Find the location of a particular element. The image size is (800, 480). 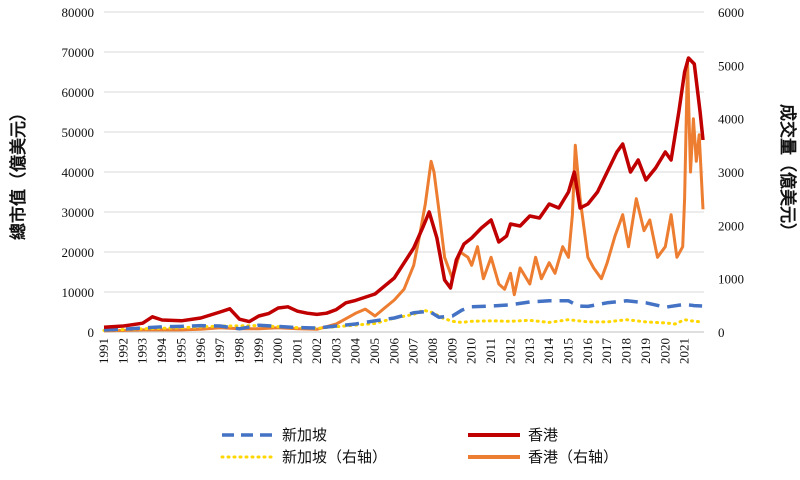

x-tick-label: 1996 is located at coordinates (200, 351).